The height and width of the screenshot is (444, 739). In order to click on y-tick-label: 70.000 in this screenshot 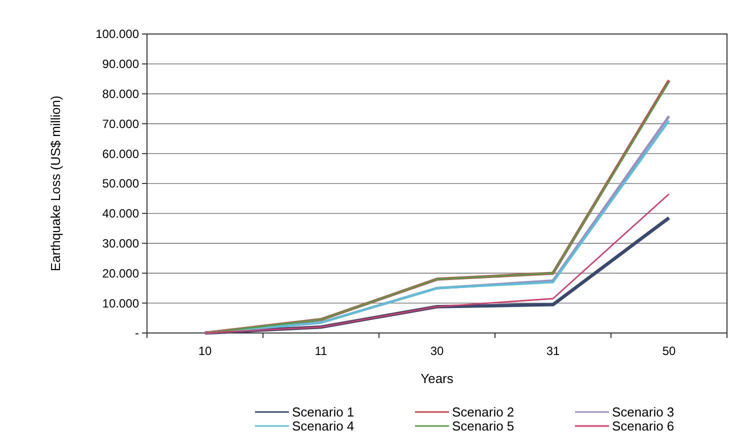, I will do `click(121, 123)`.